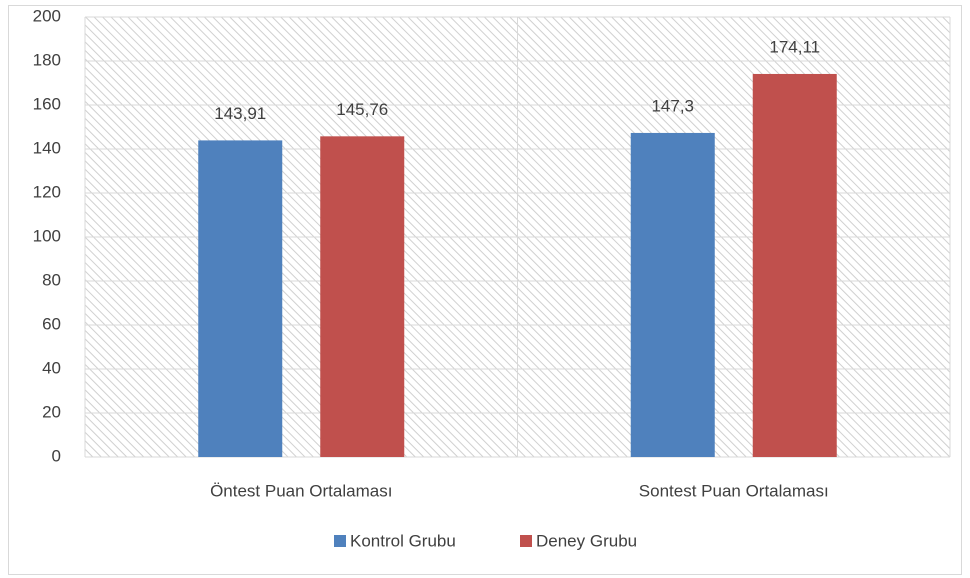  What do you see at coordinates (47, 59) in the screenshot?
I see `y-tick-label: 180` at bounding box center [47, 59].